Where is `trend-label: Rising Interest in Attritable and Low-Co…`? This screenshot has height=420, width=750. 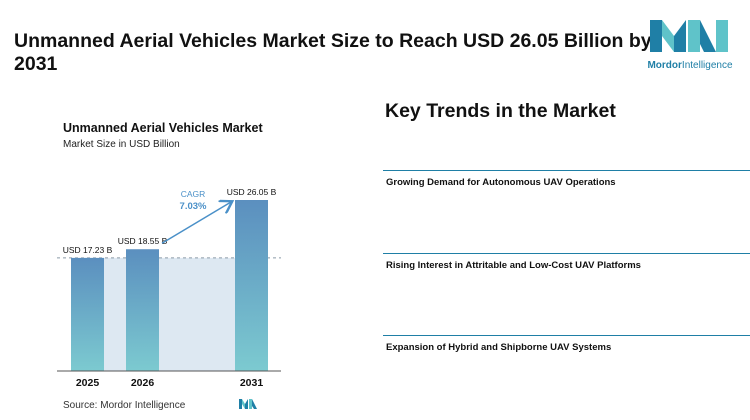 trend-label: Rising Interest in Attritable and Low-Co… is located at coordinates (513, 265).